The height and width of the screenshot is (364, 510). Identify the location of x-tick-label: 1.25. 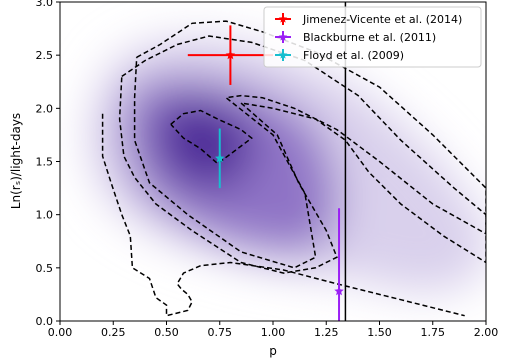
(326, 332).